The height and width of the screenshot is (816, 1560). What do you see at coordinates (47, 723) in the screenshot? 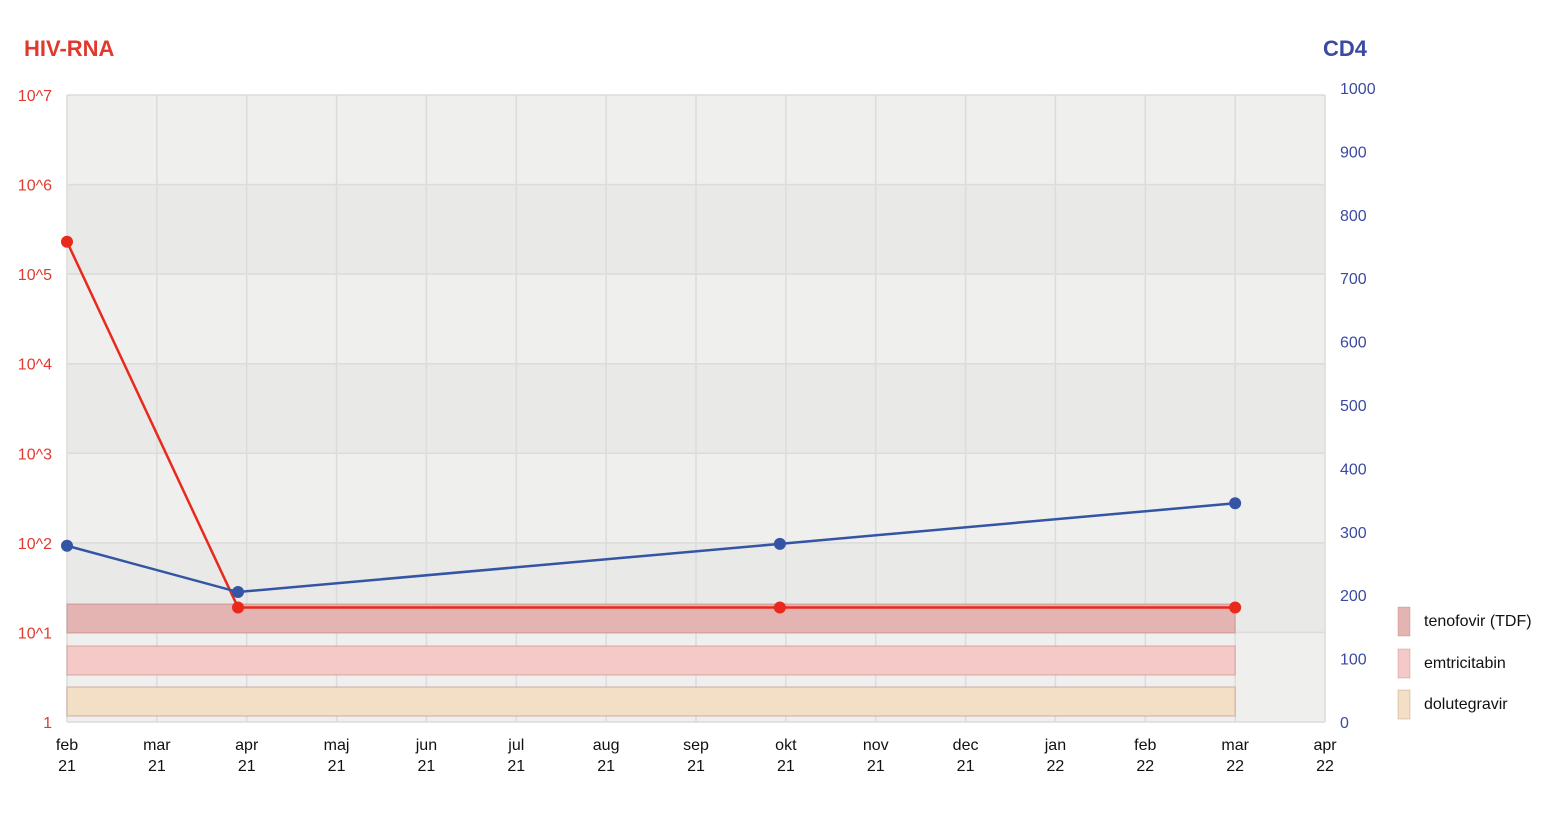
I see `left-tick-label: 1` at bounding box center [47, 723].